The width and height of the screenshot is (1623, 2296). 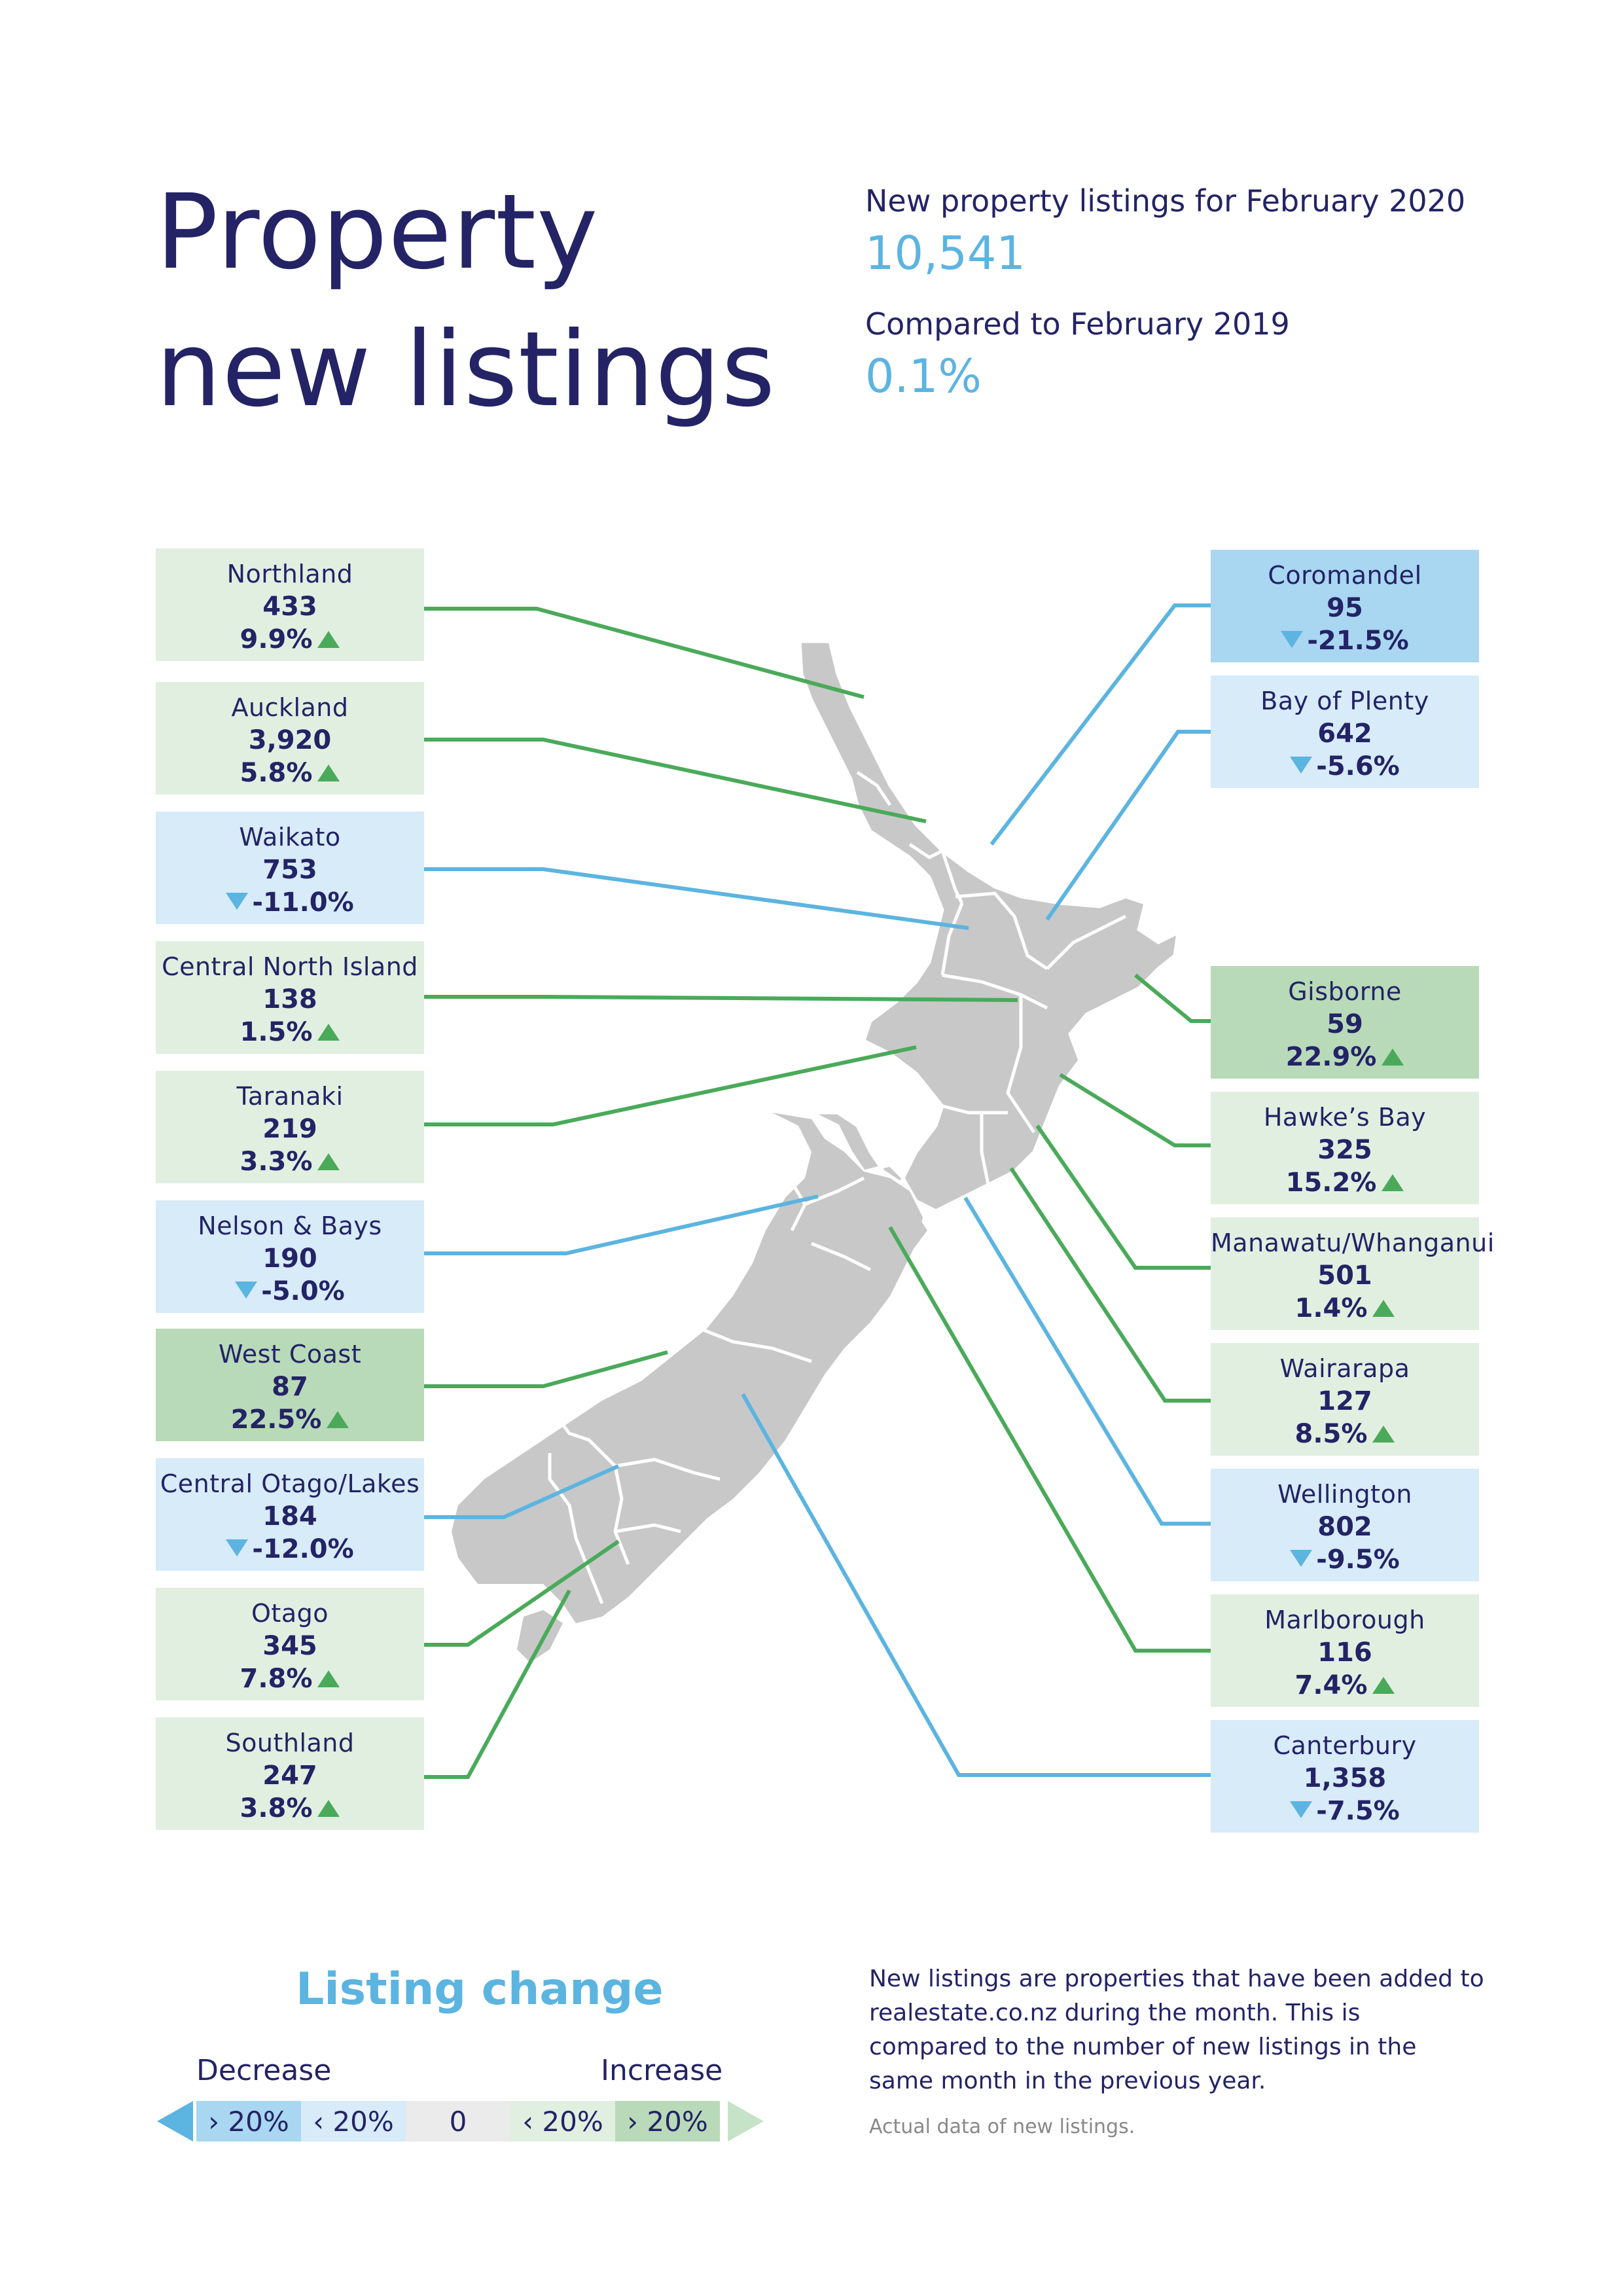 I want to click on region-change-value: 15.2%, so click(x=1331, y=1183).